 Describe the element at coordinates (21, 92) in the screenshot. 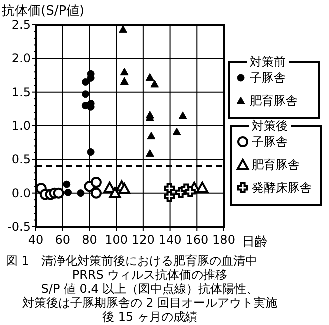

I see `y-tick-label: 1.5` at that location.